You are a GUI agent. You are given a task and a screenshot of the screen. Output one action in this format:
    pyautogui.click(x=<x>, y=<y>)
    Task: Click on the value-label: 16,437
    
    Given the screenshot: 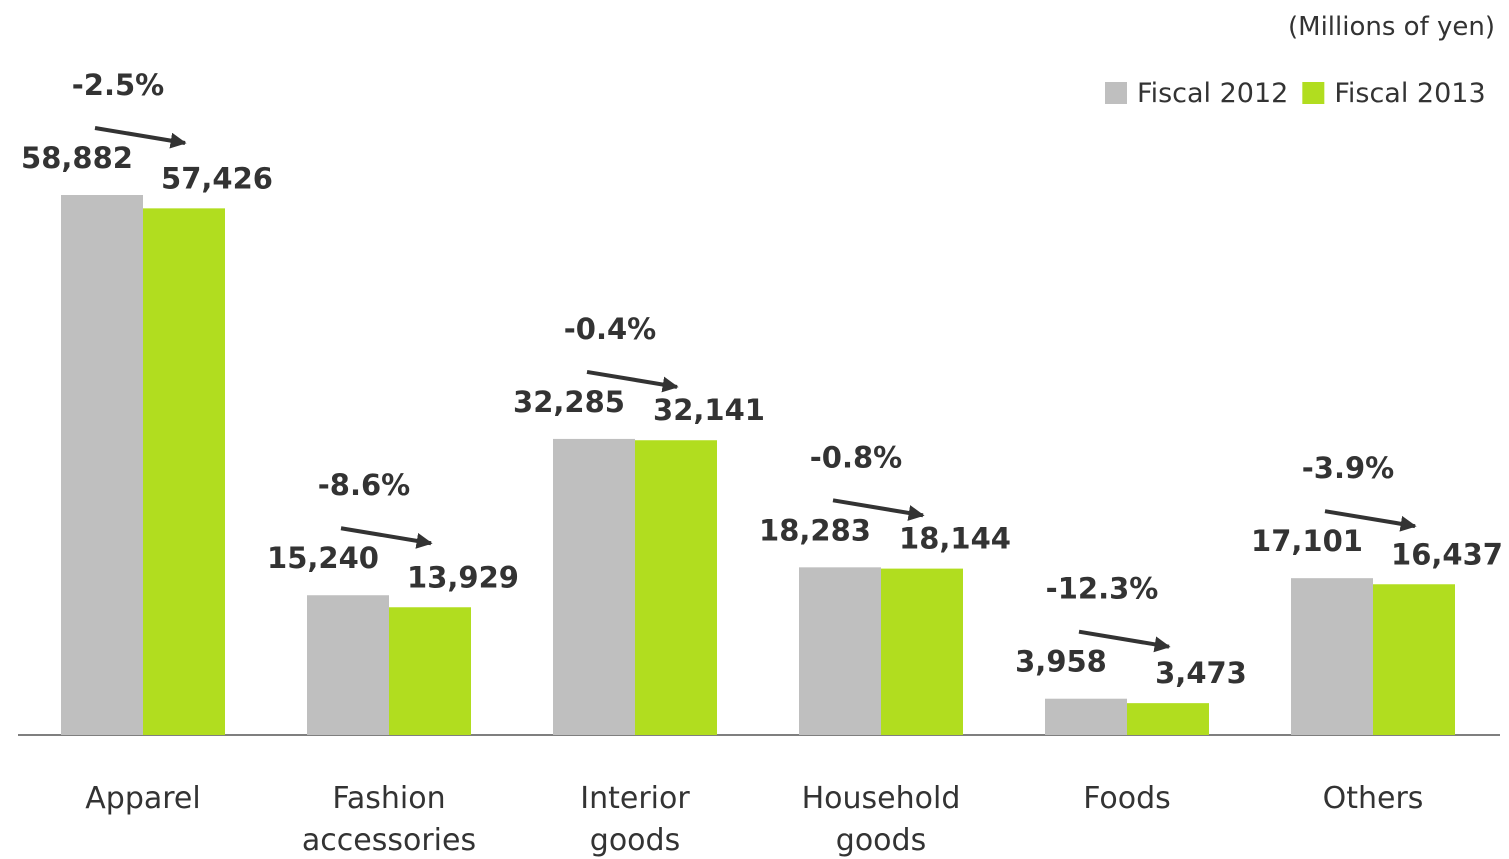 What is the action you would take?
    pyautogui.click(x=1447, y=554)
    